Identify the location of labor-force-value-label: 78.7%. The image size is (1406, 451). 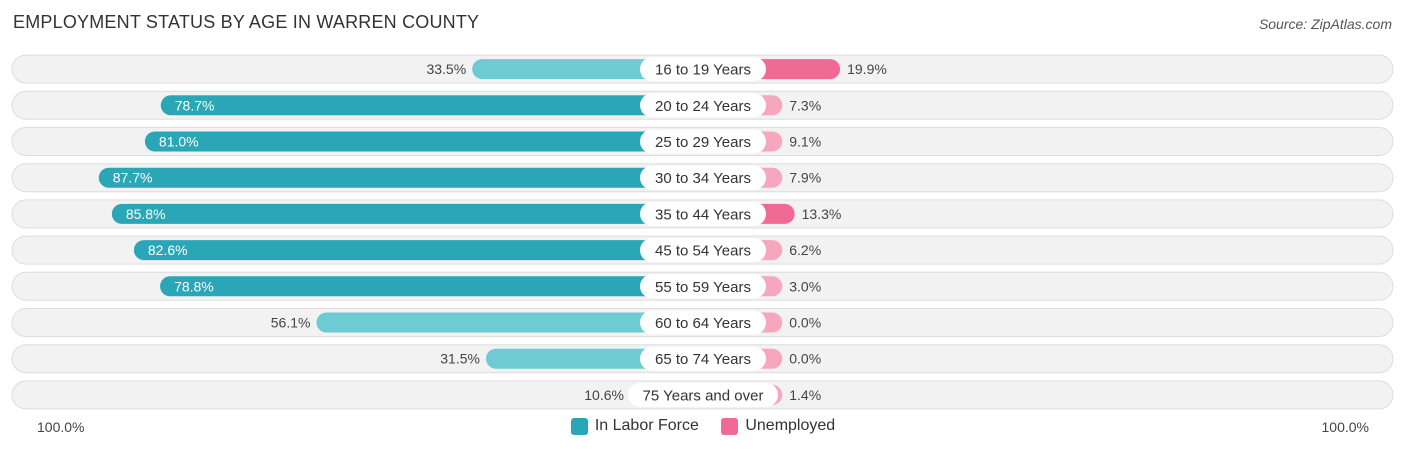
(195, 105).